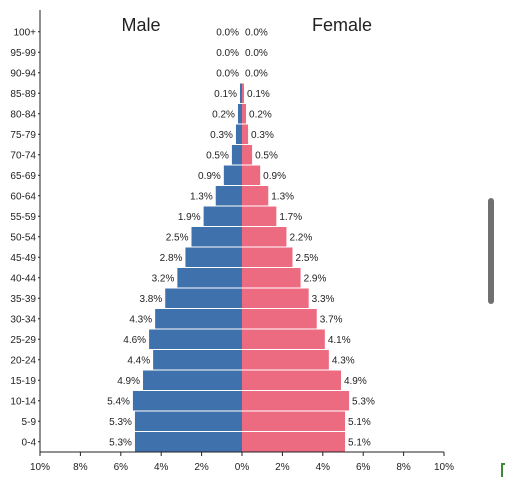 Image resolution: width=507 pixels, height=480 pixels. Describe the element at coordinates (256, 53) in the screenshot. I see `female-value-label: 0.0%` at that location.